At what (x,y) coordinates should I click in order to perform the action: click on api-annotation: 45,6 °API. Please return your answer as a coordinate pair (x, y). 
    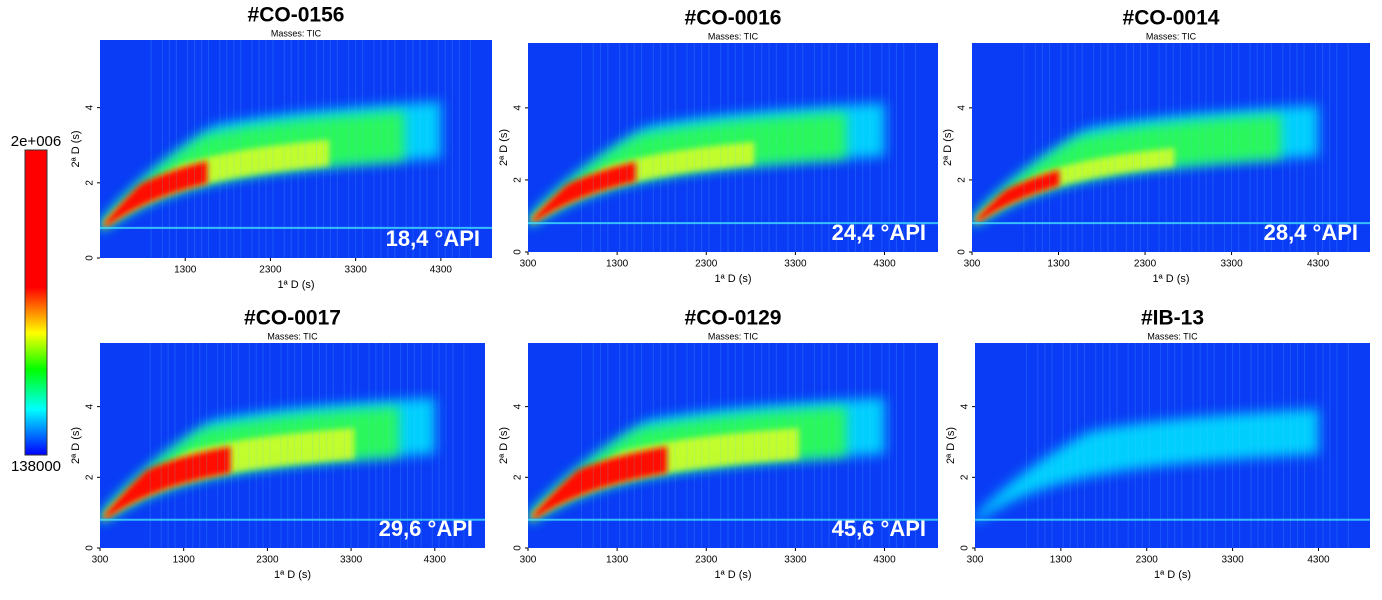
    Looking at the image, I should click on (879, 528).